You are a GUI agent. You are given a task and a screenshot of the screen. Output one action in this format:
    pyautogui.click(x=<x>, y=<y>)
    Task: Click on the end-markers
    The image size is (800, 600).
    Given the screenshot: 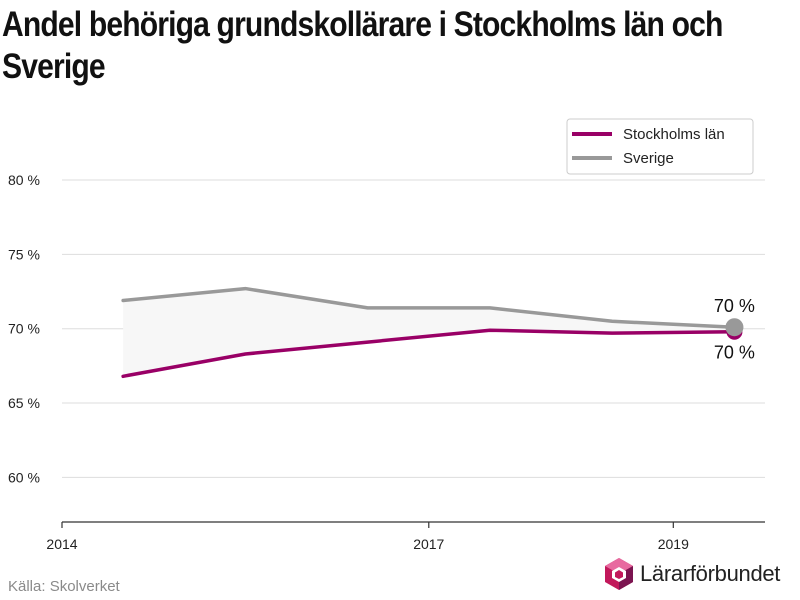 What is the action you would take?
    pyautogui.click(x=734, y=329)
    